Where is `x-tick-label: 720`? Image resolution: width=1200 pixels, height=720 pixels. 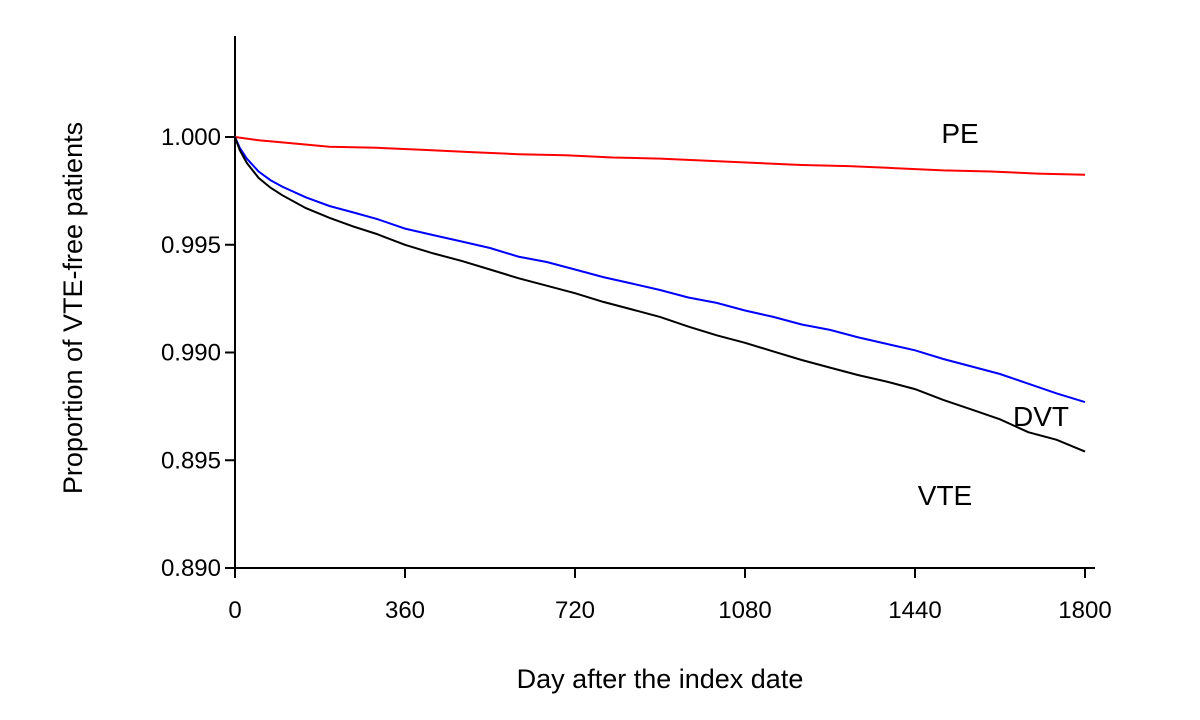
x-tick-label: 720 is located at coordinates (575, 610).